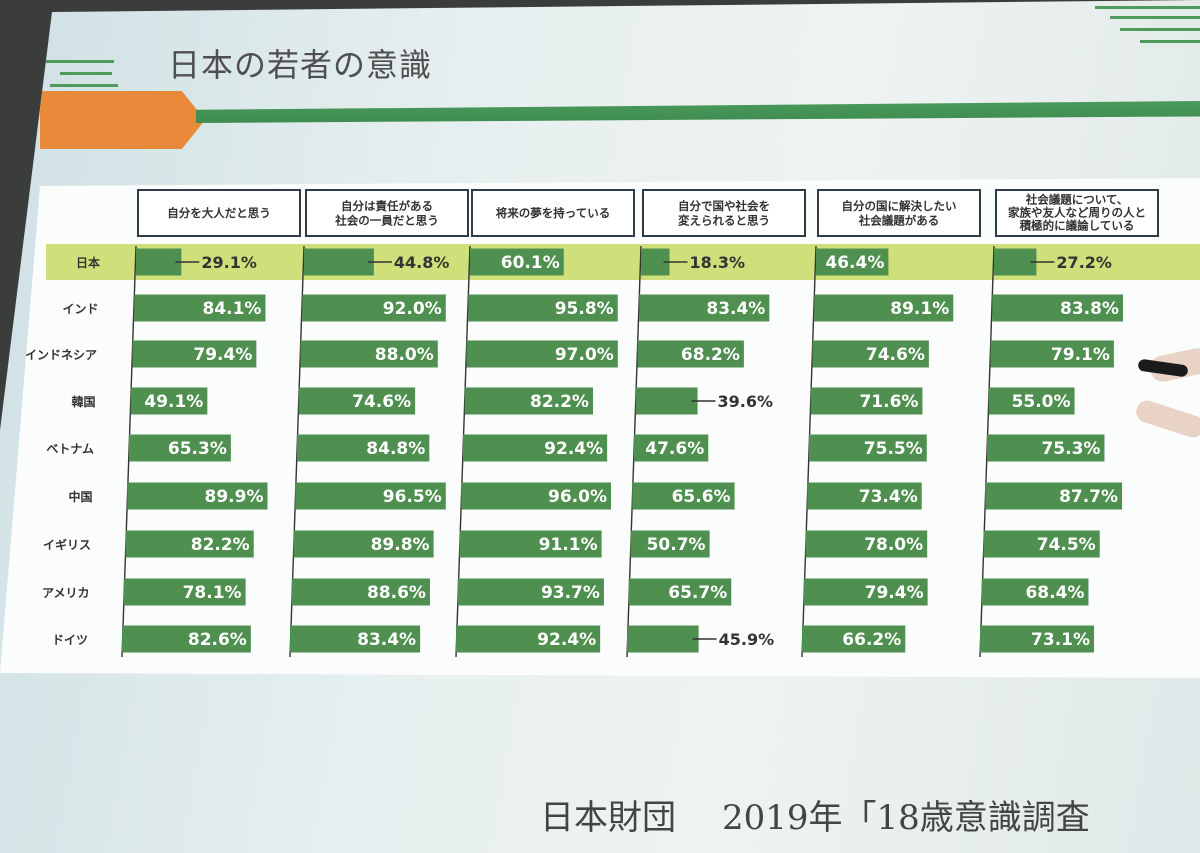 This screenshot has height=853, width=1200. What do you see at coordinates (80, 496) in the screenshot?
I see `country-label: 中国` at bounding box center [80, 496].